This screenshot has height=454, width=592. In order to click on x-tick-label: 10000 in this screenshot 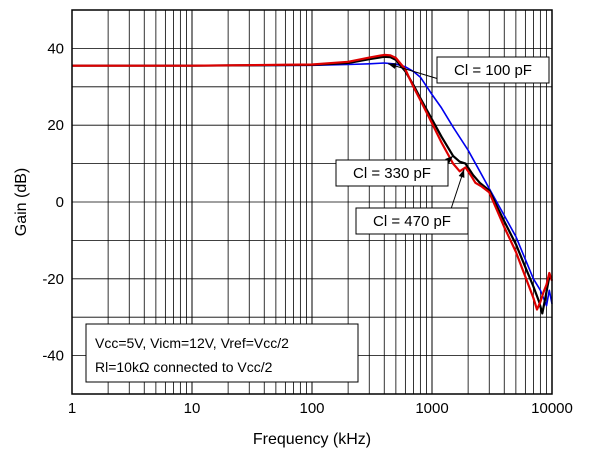, I will do `click(552, 408)`.